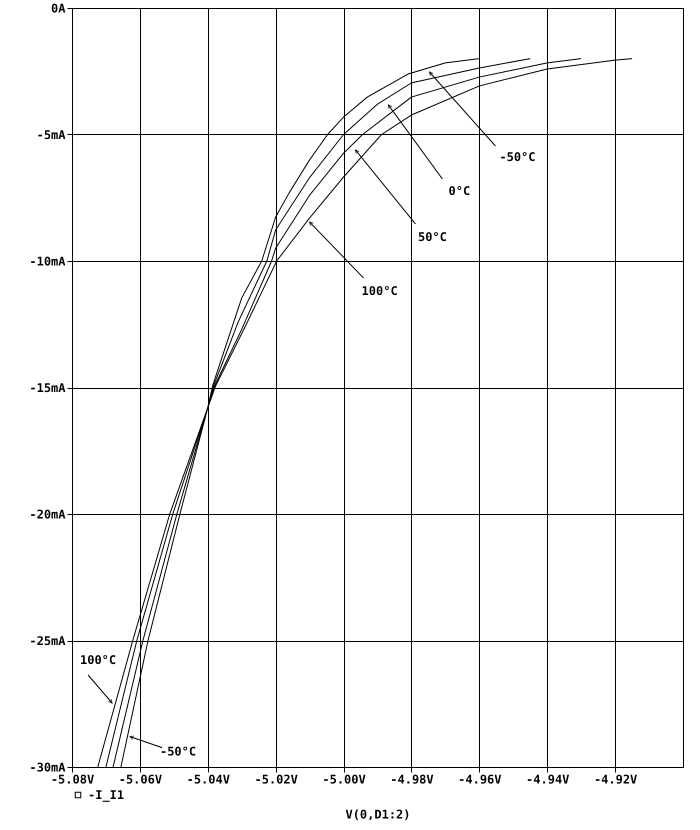 The image size is (700, 830). Describe the element at coordinates (47, 767) in the screenshot. I see `y-tick-label: -30mA` at that location.